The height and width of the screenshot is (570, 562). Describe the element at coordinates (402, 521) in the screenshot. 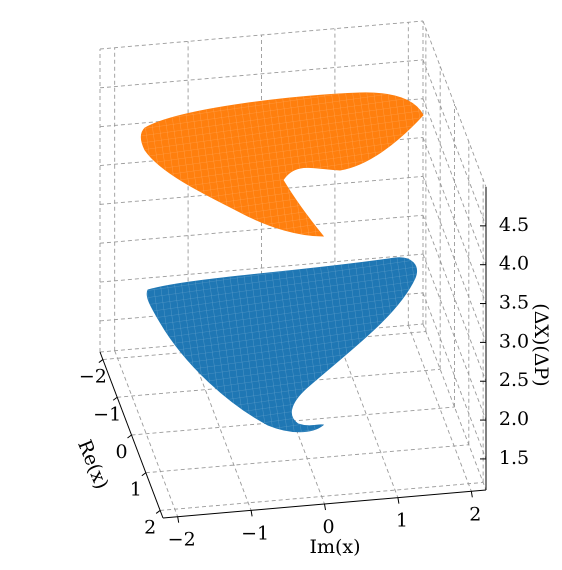

I see `y-tick-label: 1` at that location.